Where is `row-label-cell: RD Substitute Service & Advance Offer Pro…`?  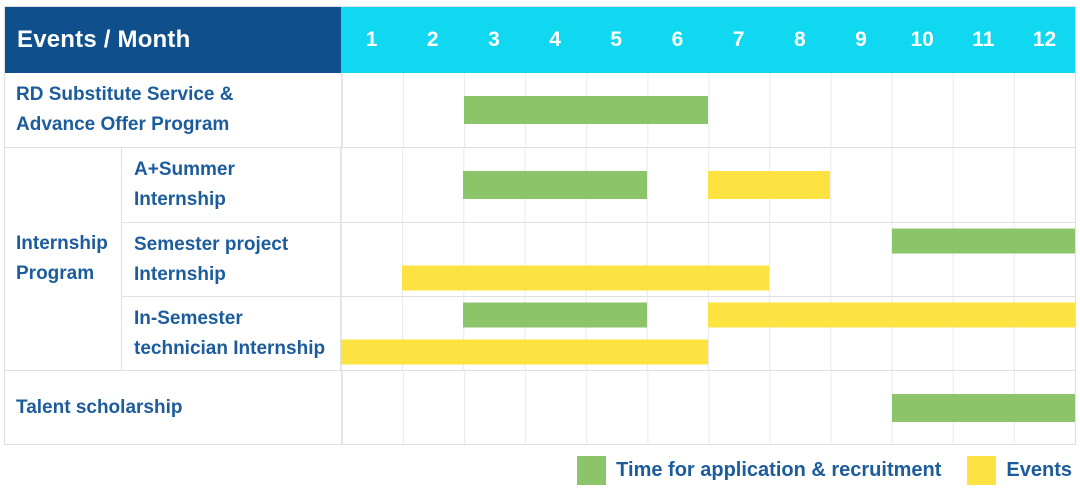
row-label-cell: RD Substitute Service & Advance Offer Pro… is located at coordinates (173, 110).